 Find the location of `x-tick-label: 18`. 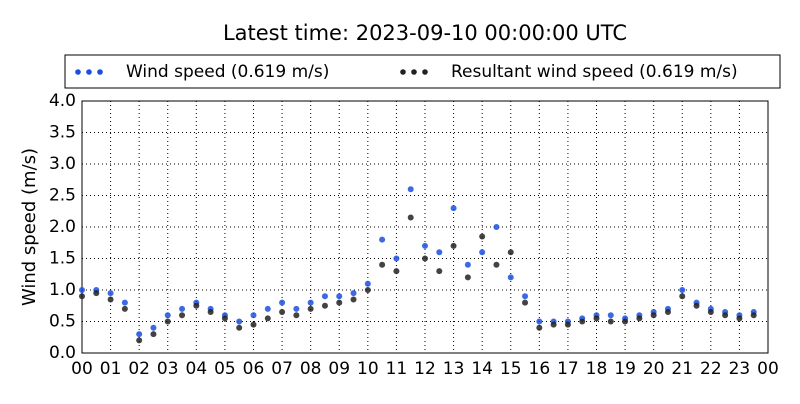

x-tick-label: 18 is located at coordinates (597, 369).